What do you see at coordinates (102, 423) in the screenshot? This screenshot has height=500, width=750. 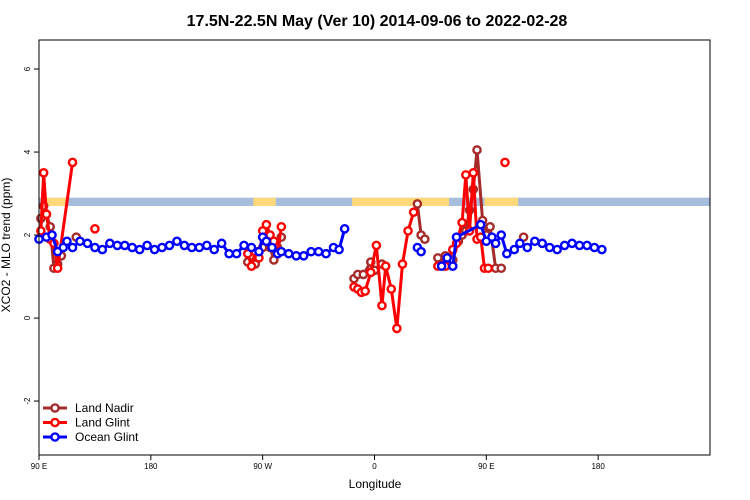 I see `legend-label: Land Glint` at bounding box center [102, 423].